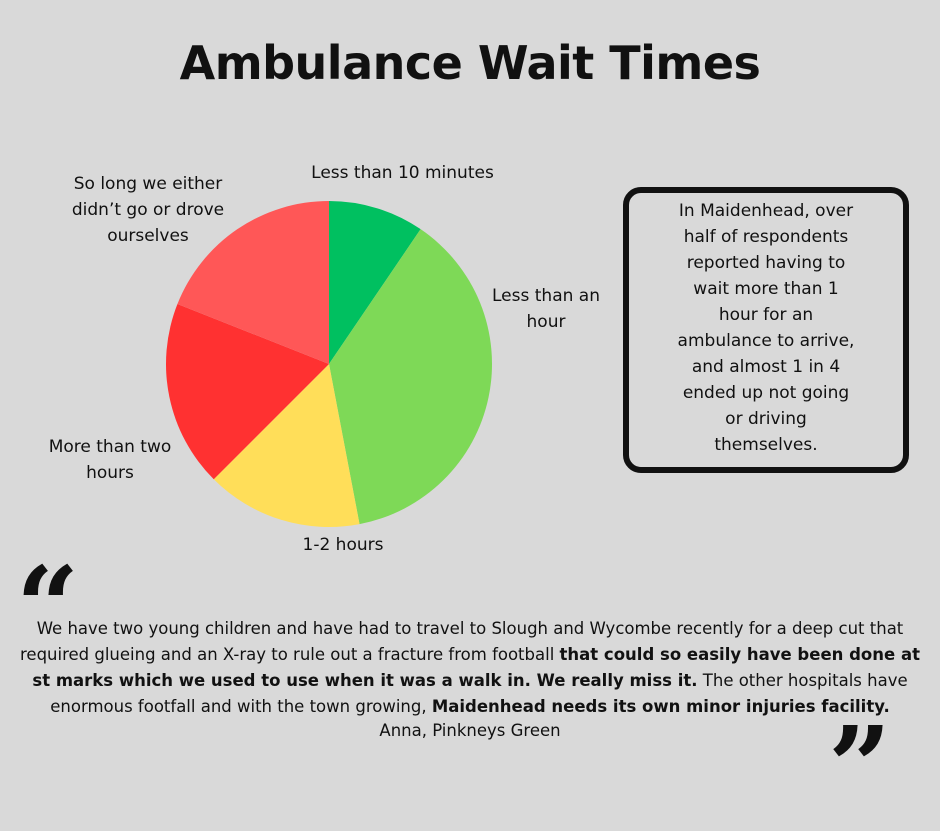 This screenshot has width=940, height=831. What do you see at coordinates (110, 447) in the screenshot?
I see `label-text: More than two` at bounding box center [110, 447].